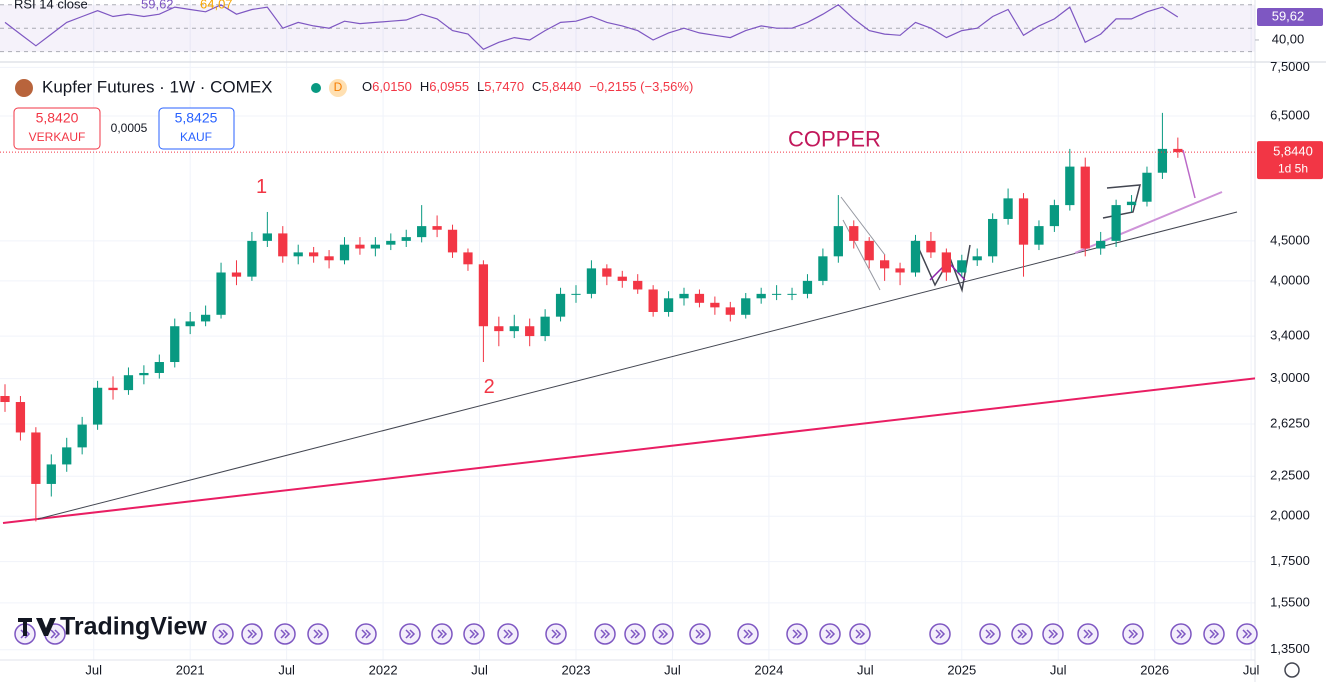 This screenshot has height=682, width=1326. What do you see at coordinates (1290, 66) in the screenshot?
I see `y-tick-label: 7,5000` at bounding box center [1290, 66].